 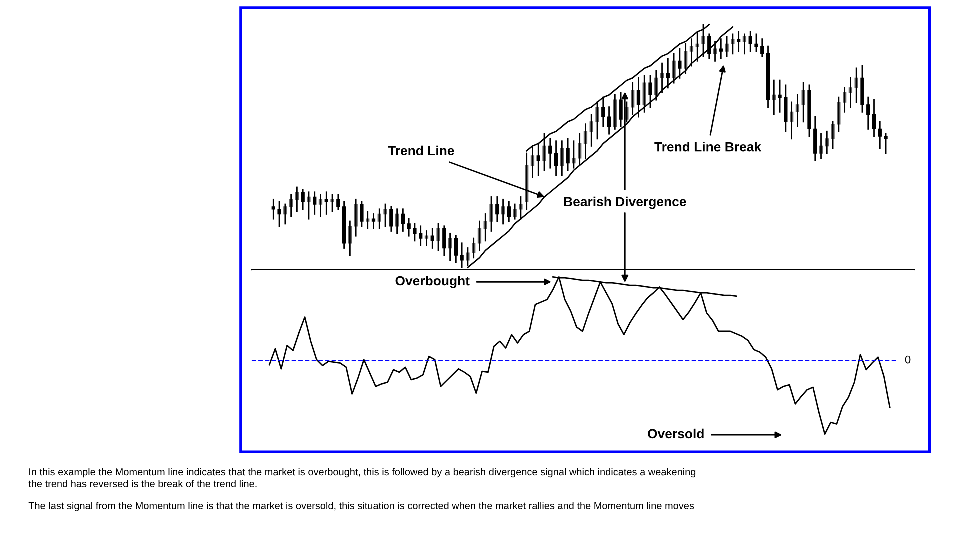 I want to click on annotation: Oversold, so click(x=676, y=433).